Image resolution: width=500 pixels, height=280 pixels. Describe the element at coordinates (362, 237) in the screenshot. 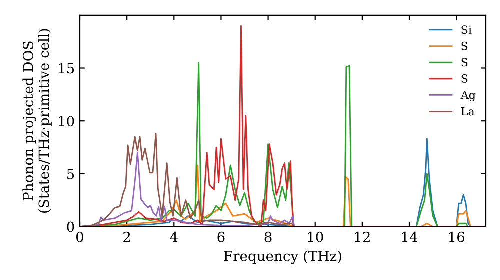

I see `x-tick-label: 12` at that location.